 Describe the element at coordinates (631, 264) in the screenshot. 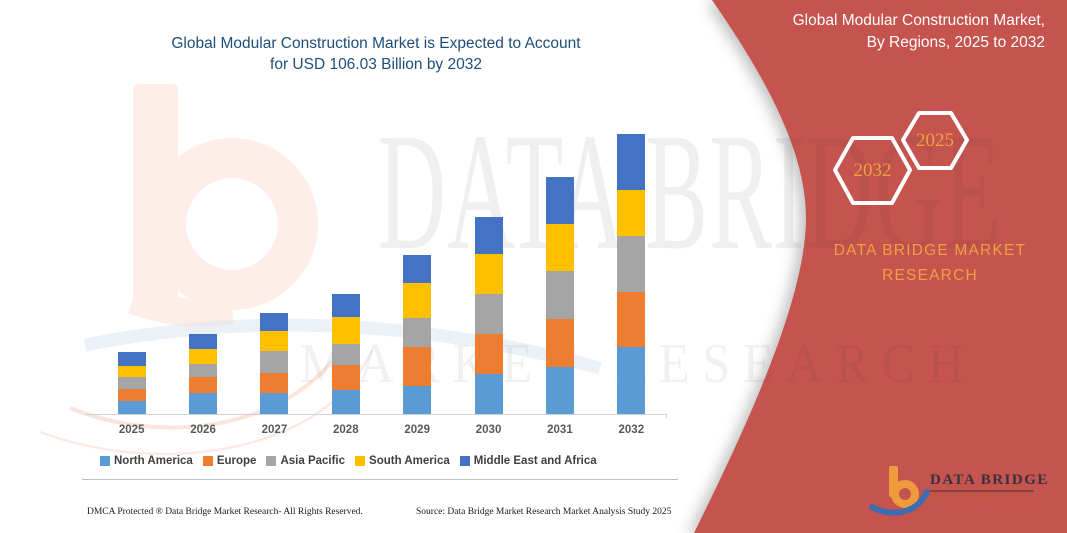

I see `bar-segment-asia-pacific-2032` at that location.